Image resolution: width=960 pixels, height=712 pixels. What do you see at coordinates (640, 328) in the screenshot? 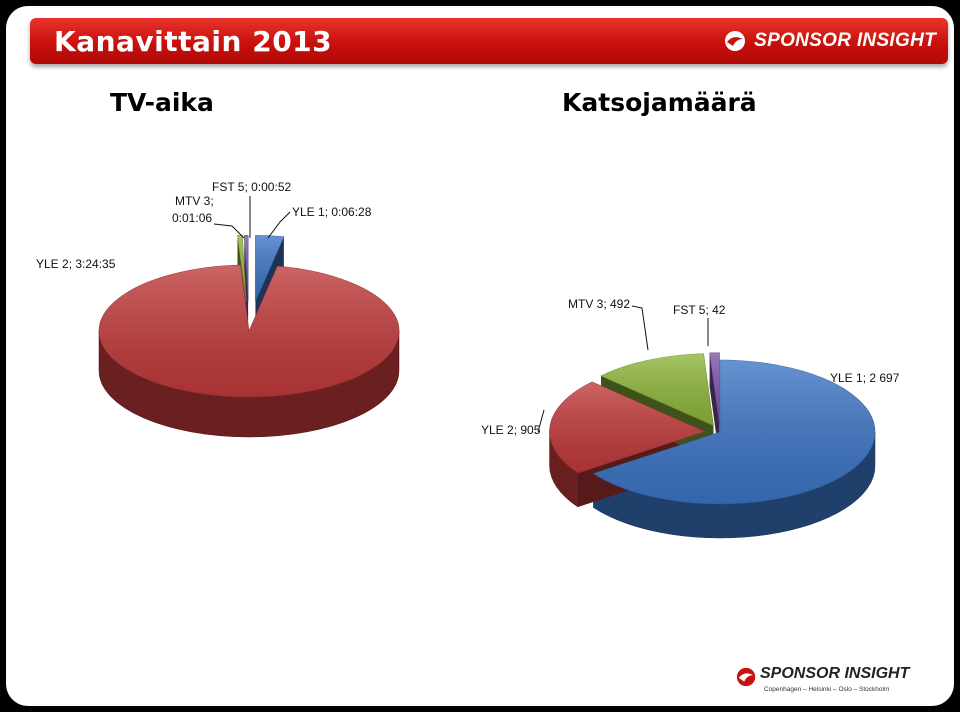
I see `leader-viewers-mtv3` at bounding box center [640, 328].